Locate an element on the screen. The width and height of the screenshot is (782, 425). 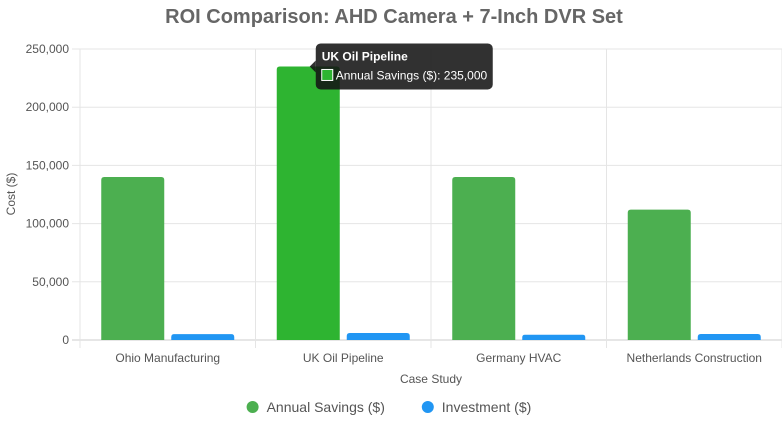
legend-label: Investment ($) is located at coordinates (486, 407).